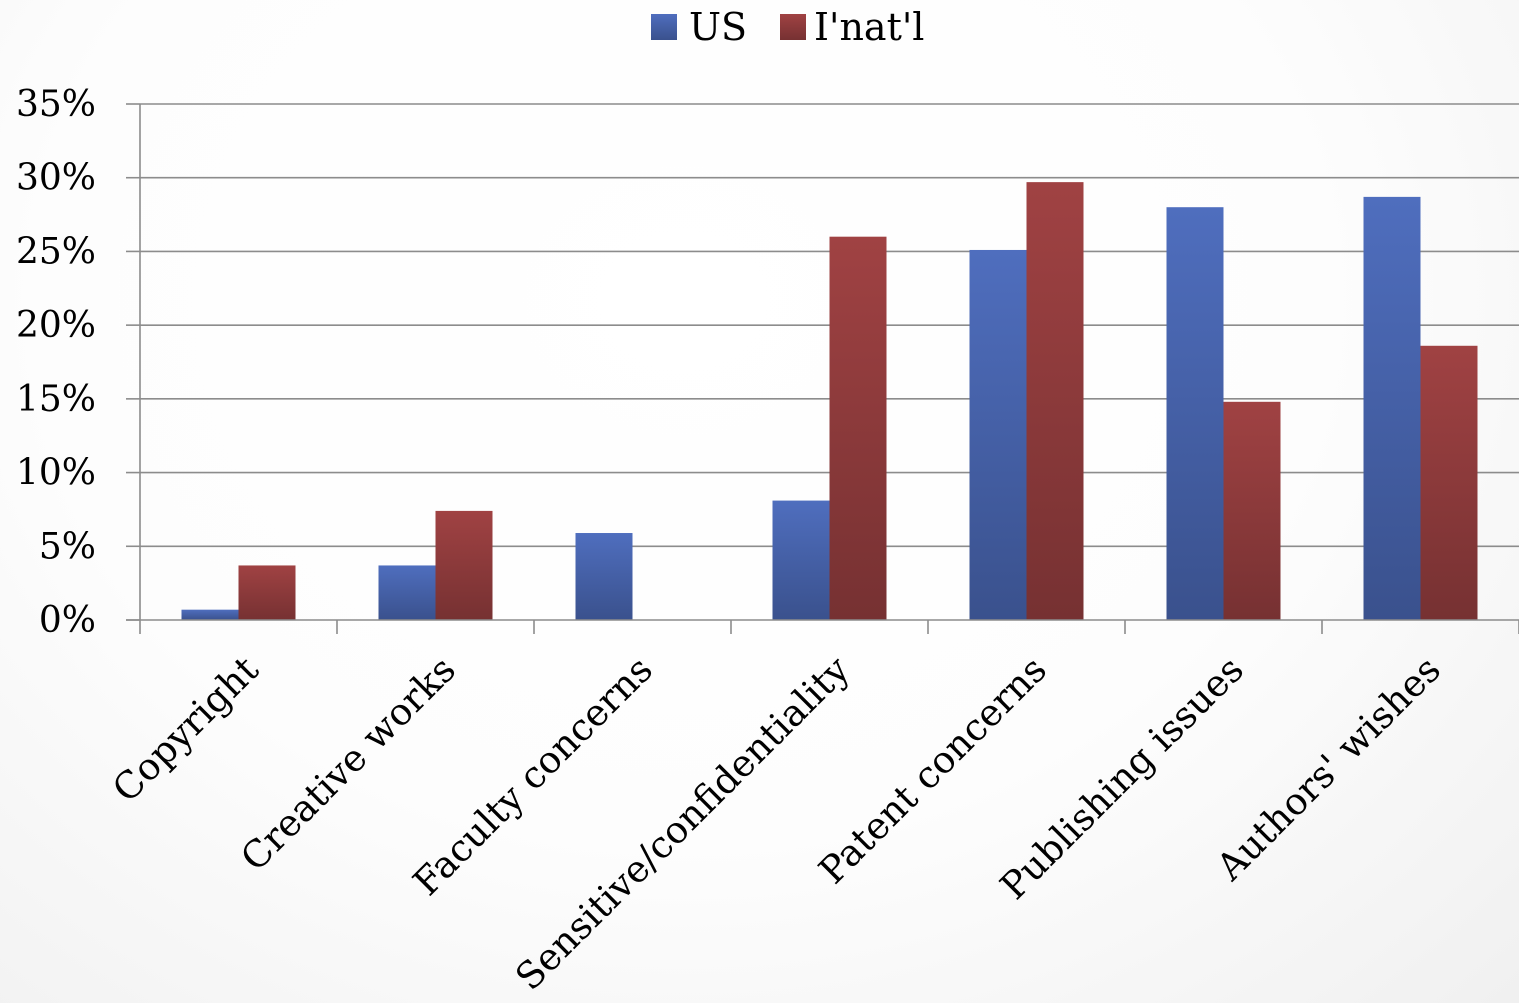  Describe the element at coordinates (67, 546) in the screenshot. I see `y-tick-label: 5%` at that location.